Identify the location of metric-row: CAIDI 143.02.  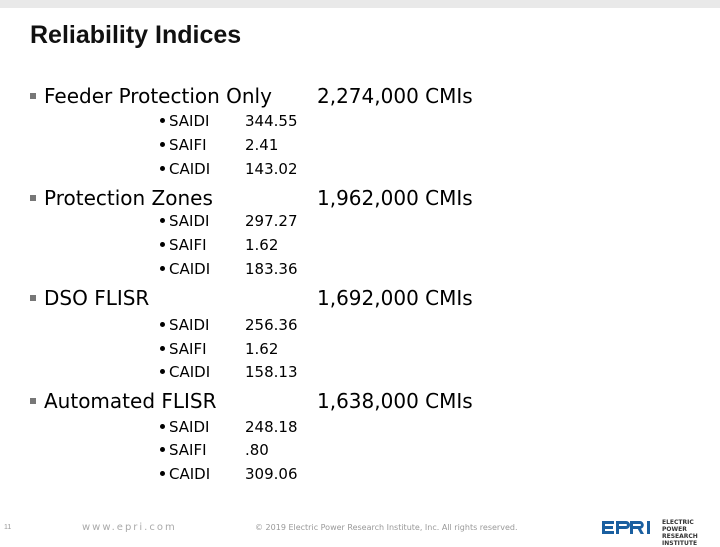
(360, 172).